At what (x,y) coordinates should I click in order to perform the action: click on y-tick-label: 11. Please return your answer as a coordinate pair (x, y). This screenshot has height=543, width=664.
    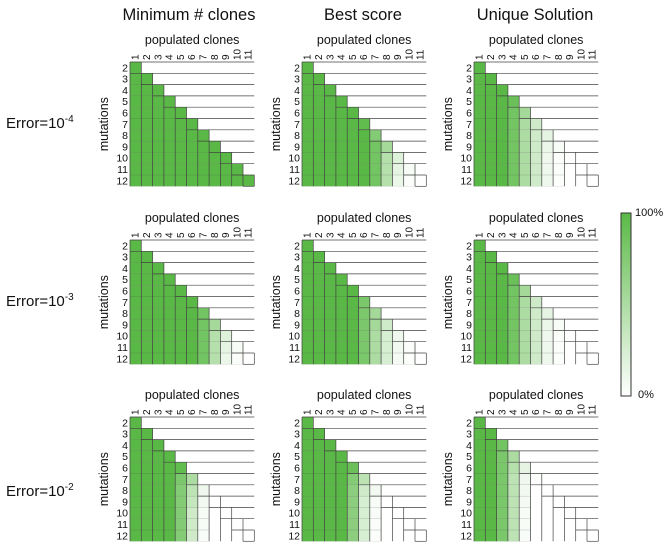
    Looking at the image, I should click on (122, 525).